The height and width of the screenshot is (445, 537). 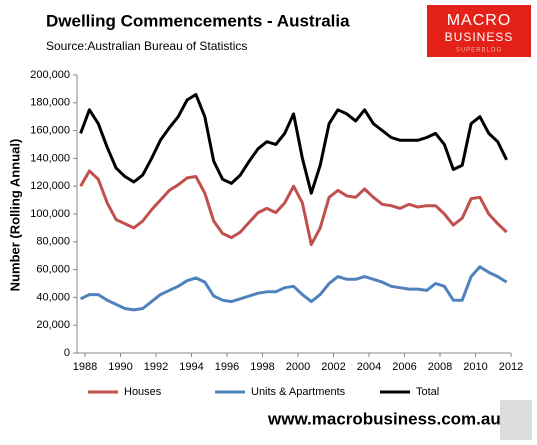 What do you see at coordinates (67, 353) in the screenshot?
I see `y-tick-label: 0` at bounding box center [67, 353].